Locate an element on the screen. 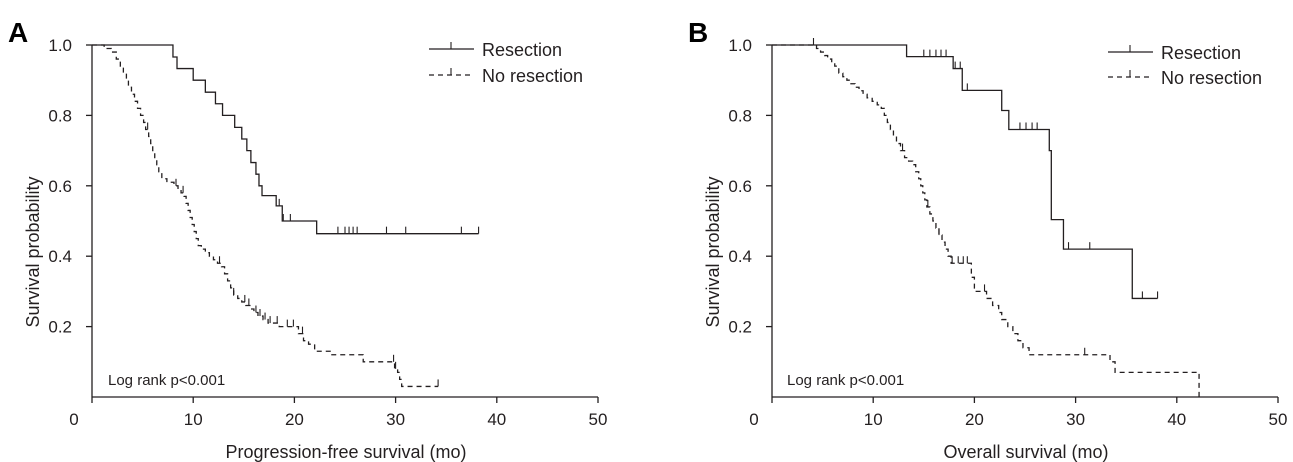  panel-a-legend: Resection No resection is located at coordinates (506, 63).